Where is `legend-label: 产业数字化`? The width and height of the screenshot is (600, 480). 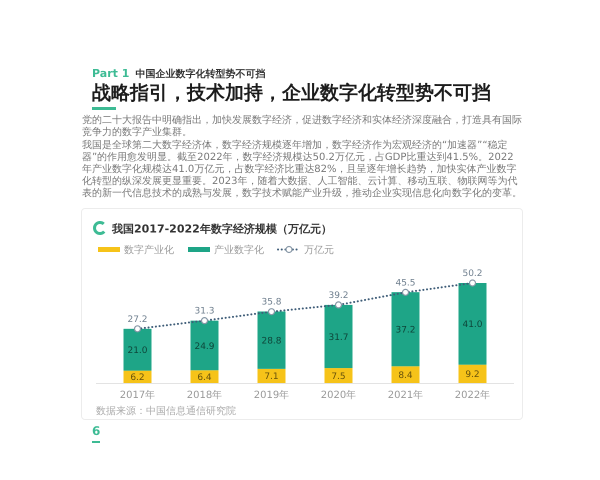
legend-label: 产业数字化 is located at coordinates (239, 250).